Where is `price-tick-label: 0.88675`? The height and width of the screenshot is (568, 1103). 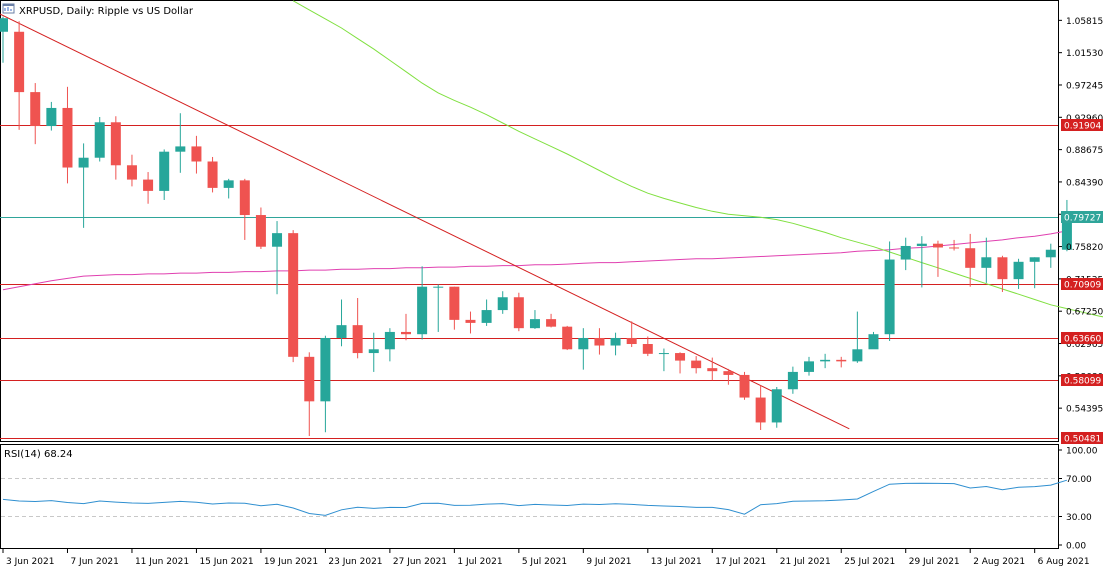
price-tick-label: 0.88675 is located at coordinates (1084, 151).